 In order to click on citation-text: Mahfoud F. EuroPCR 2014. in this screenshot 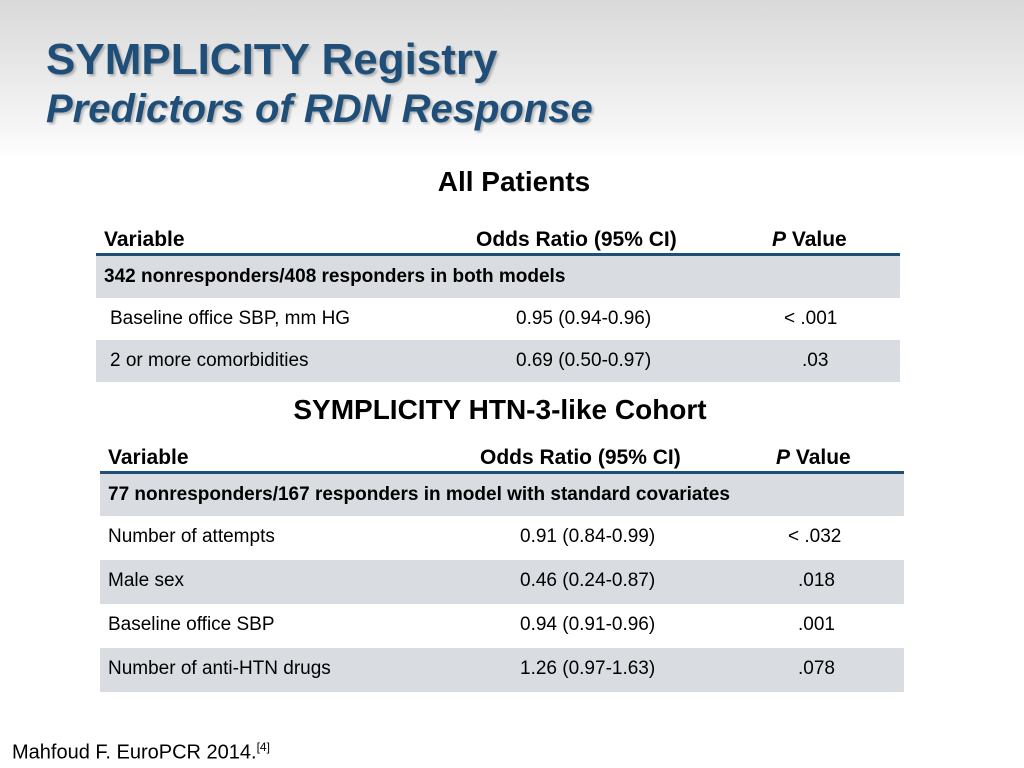, I will do `click(134, 752)`.